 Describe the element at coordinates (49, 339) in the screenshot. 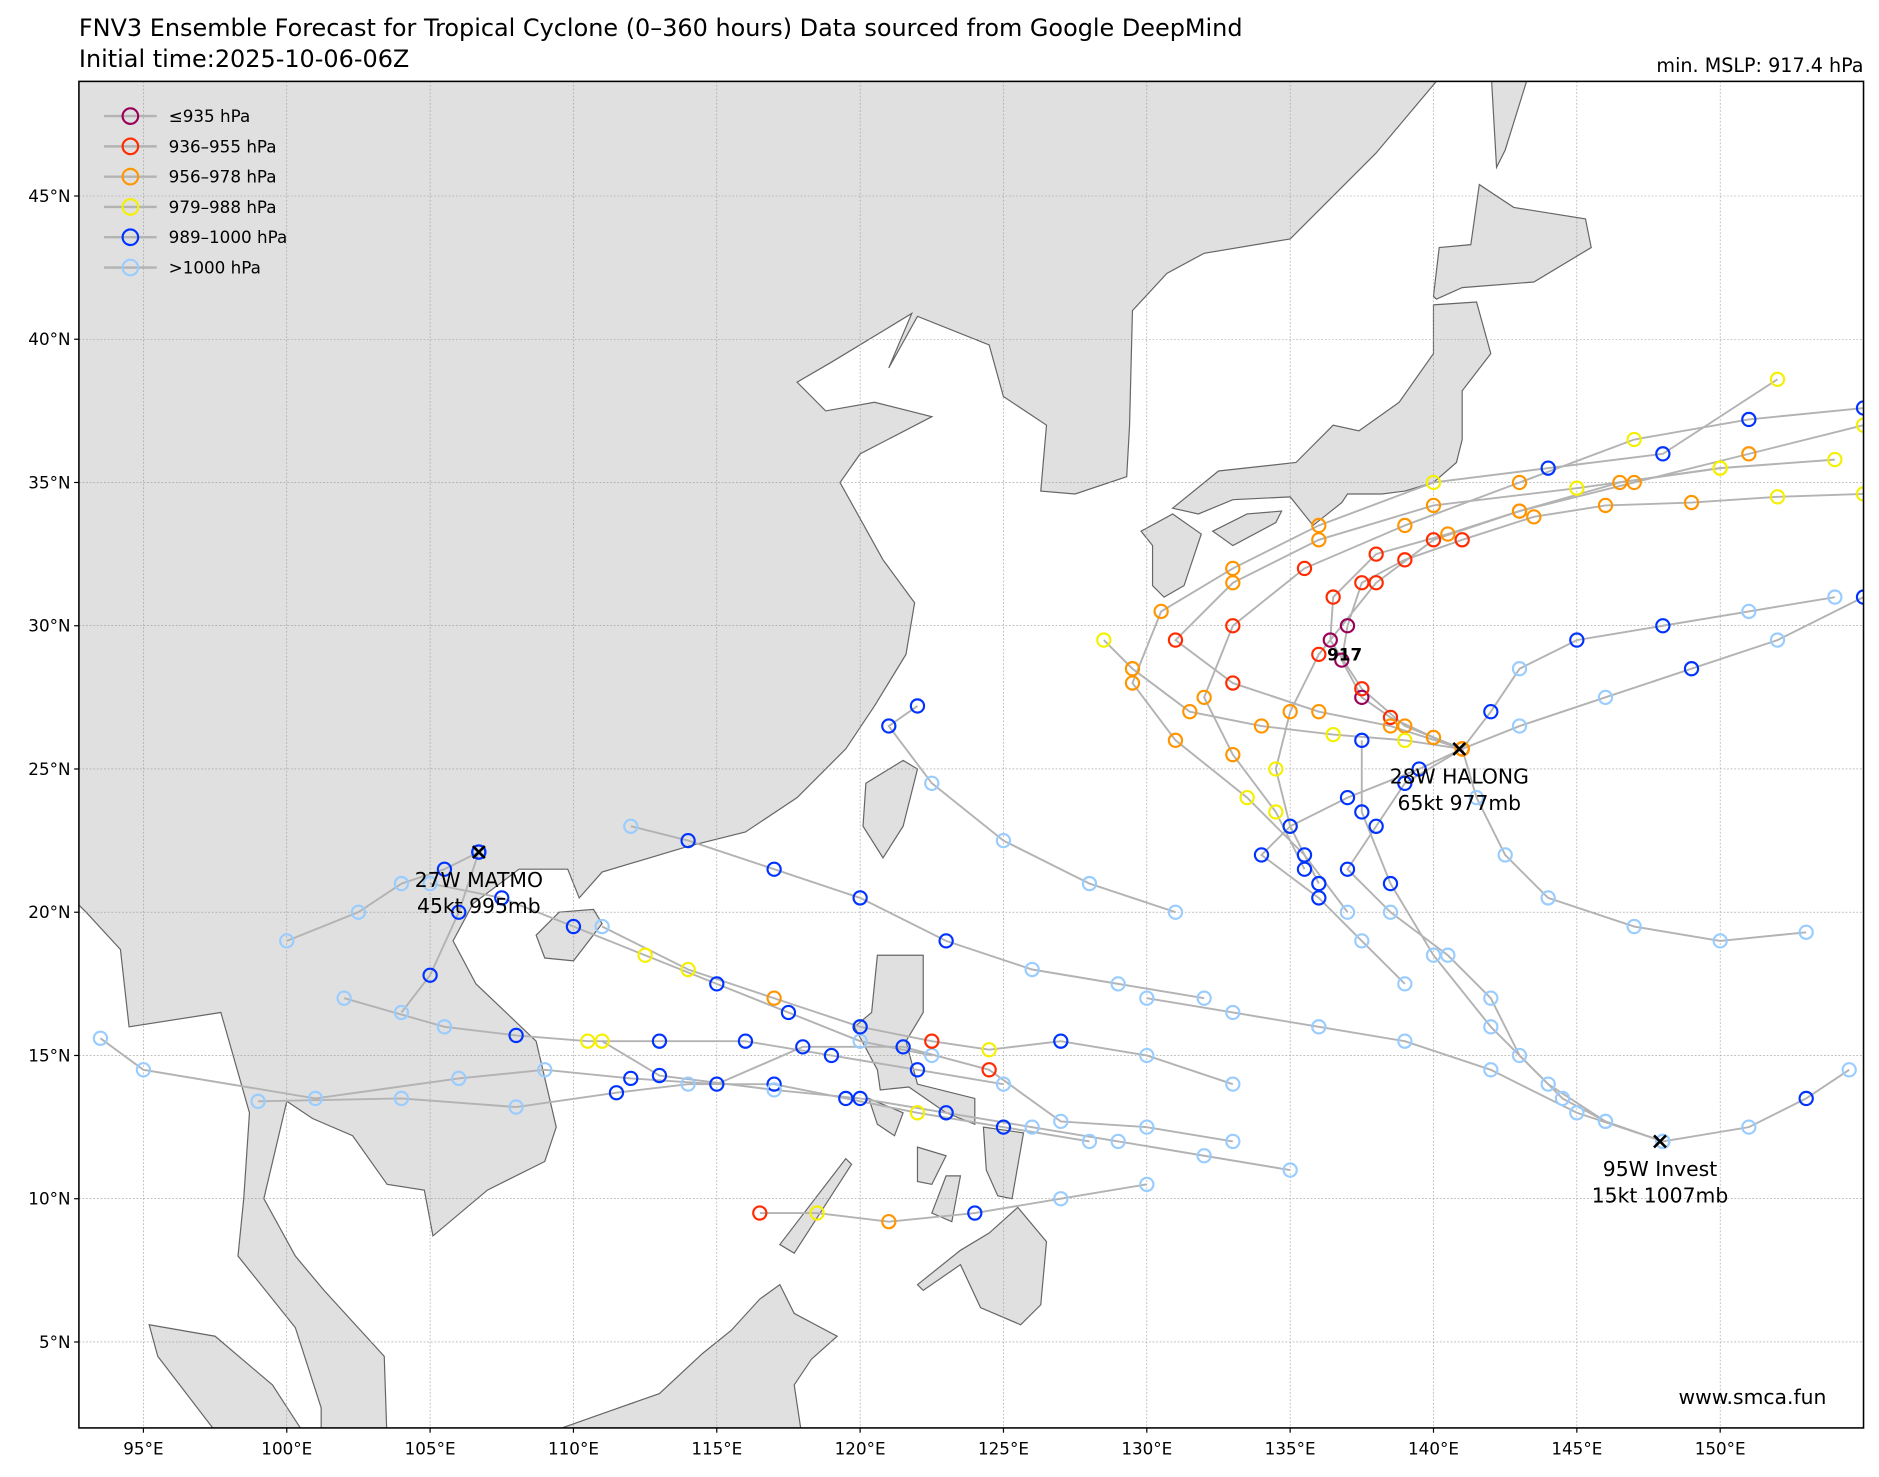

I see `y-tick-label: 40°N` at that location.